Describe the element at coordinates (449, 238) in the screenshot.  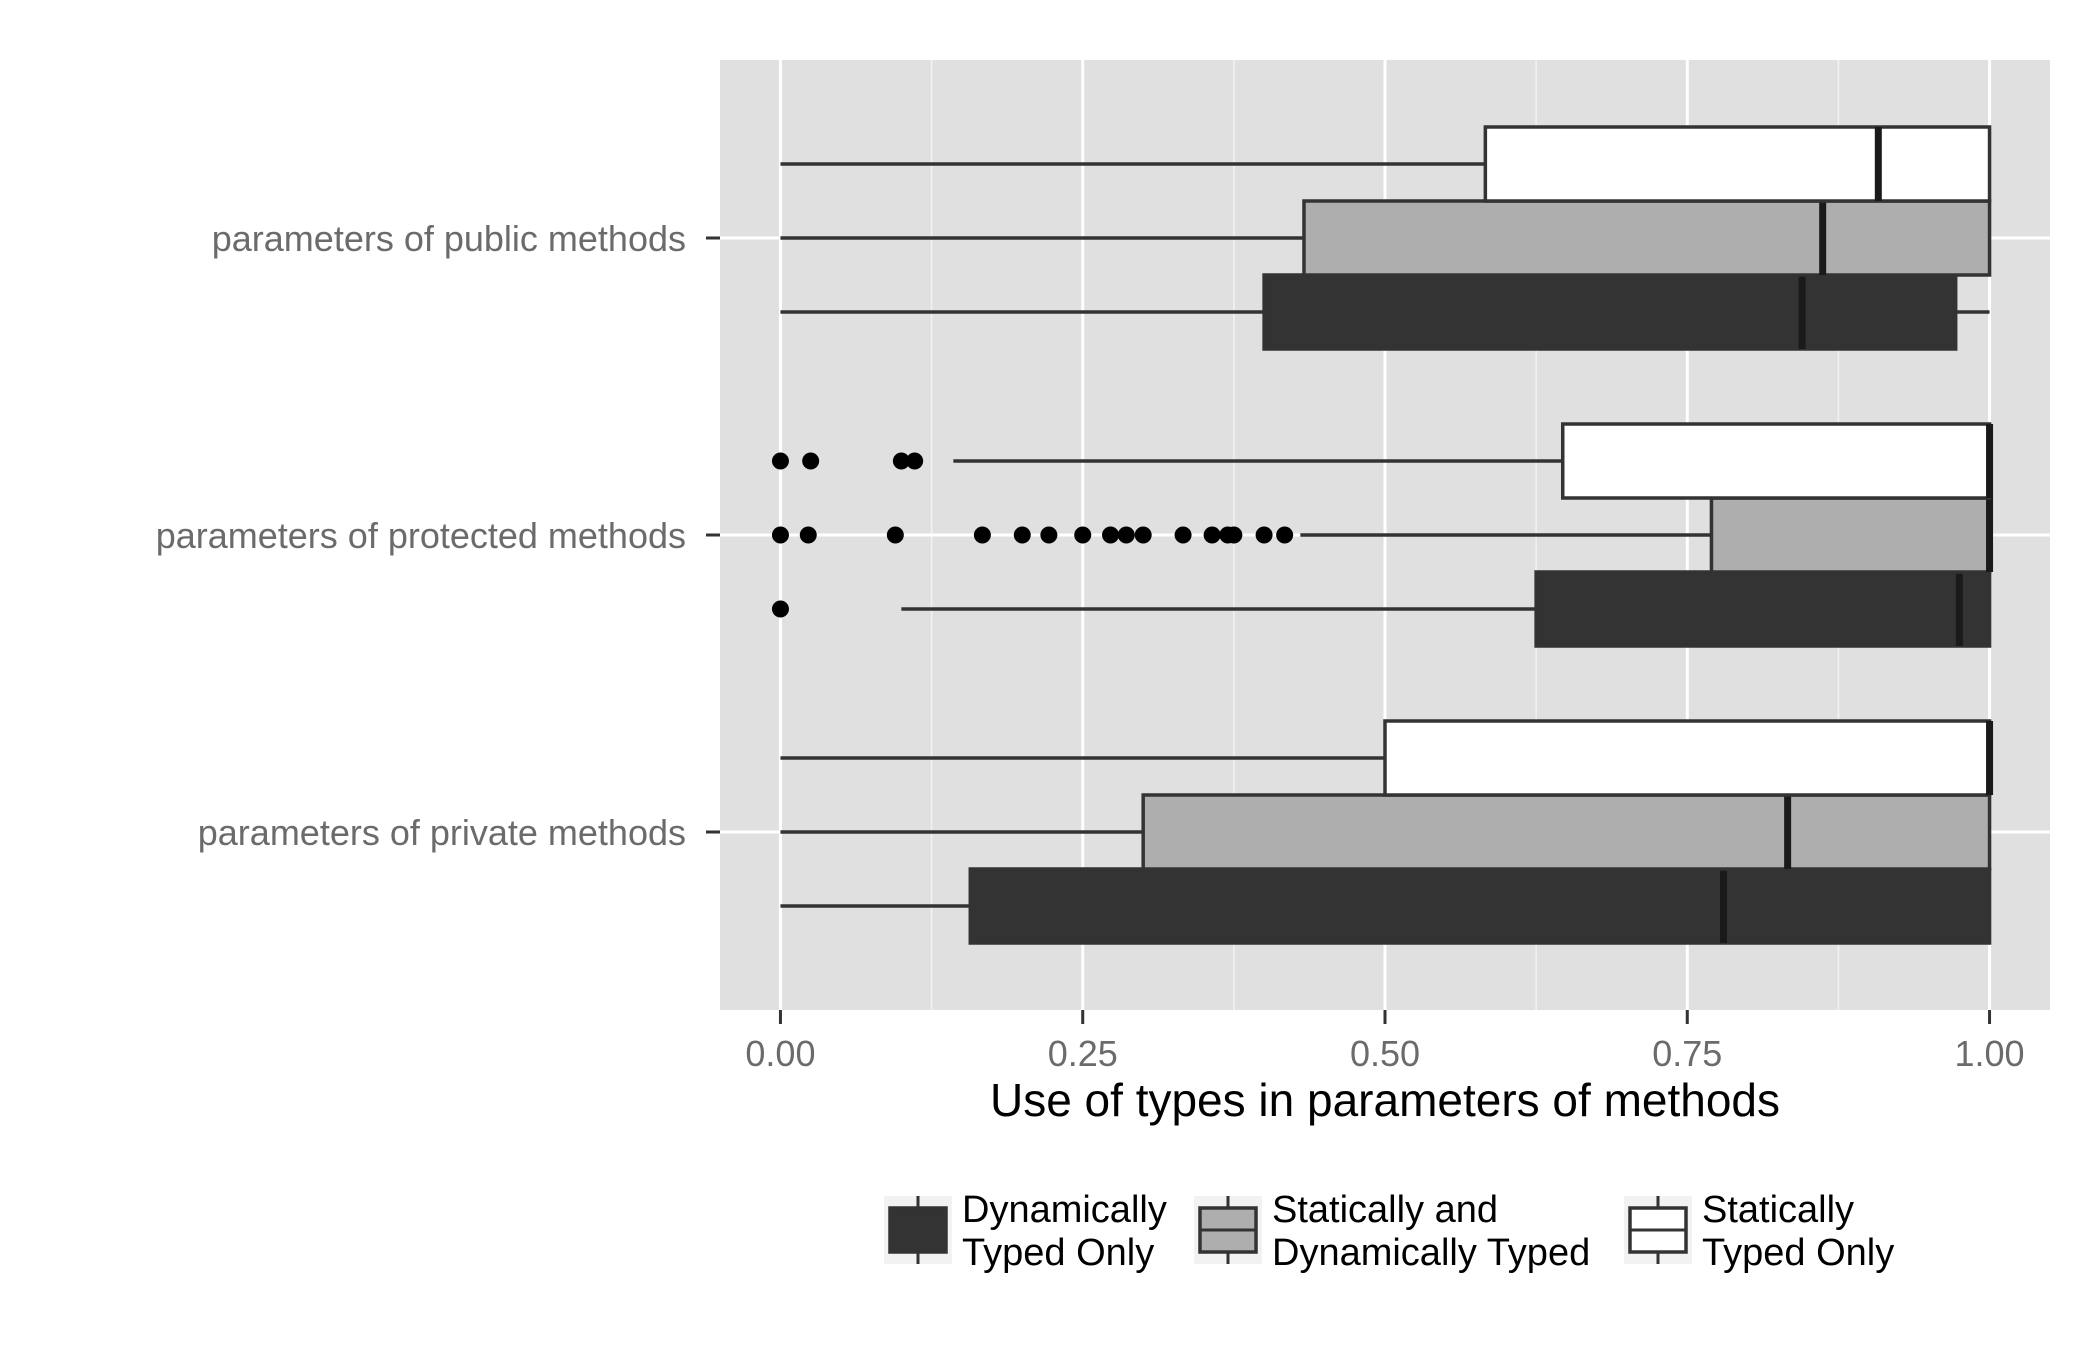
I see `y-tick-label: parameters of public methods` at that location.